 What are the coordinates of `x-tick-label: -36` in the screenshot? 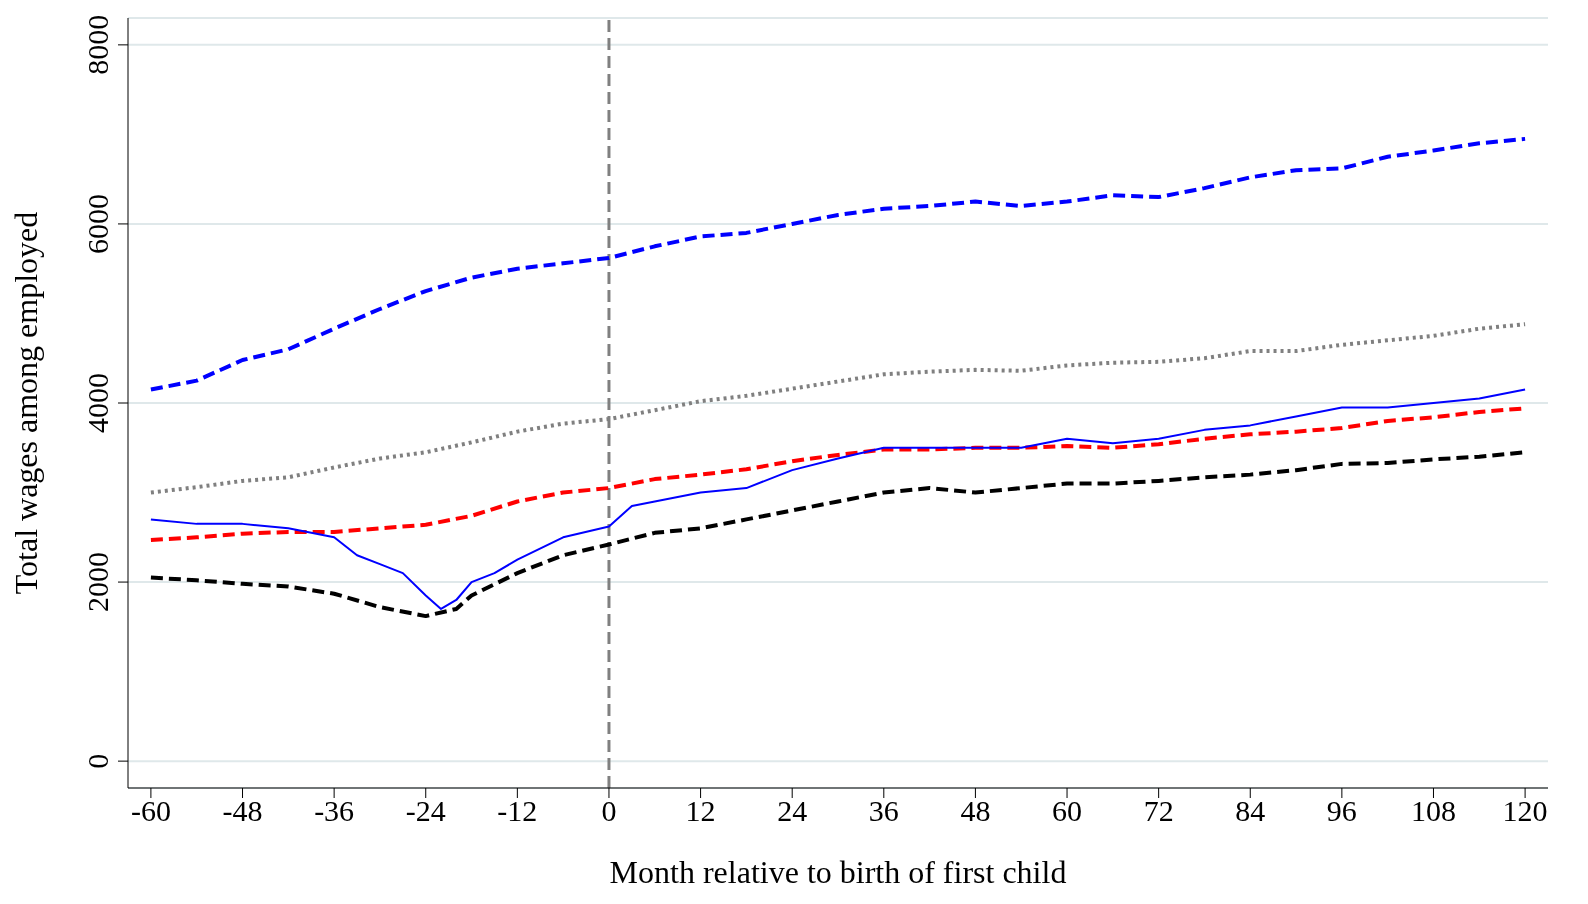 It's located at (334, 811).